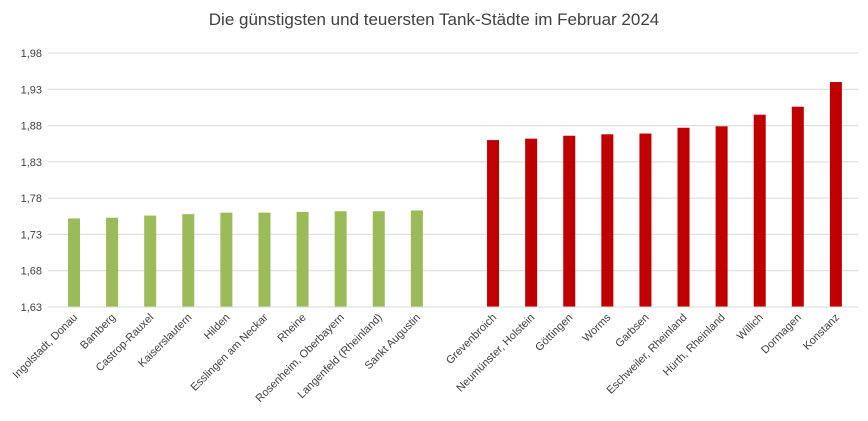  What do you see at coordinates (554, 333) in the screenshot?
I see `x-tick-label: Göttingen` at bounding box center [554, 333].